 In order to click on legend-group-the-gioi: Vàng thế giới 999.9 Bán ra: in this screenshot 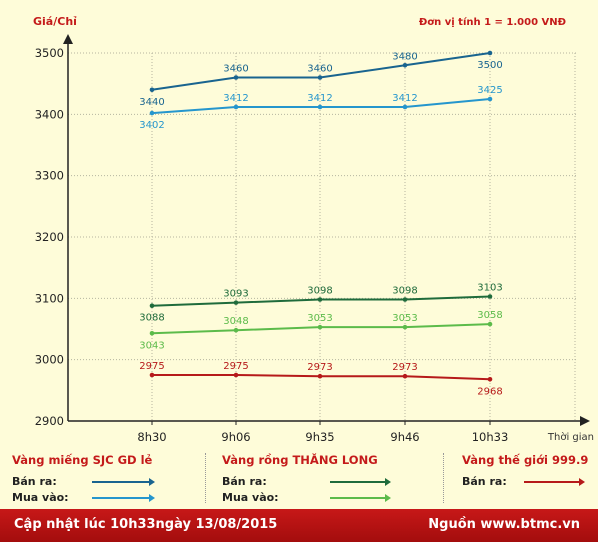, I will do `click(527, 478)`.